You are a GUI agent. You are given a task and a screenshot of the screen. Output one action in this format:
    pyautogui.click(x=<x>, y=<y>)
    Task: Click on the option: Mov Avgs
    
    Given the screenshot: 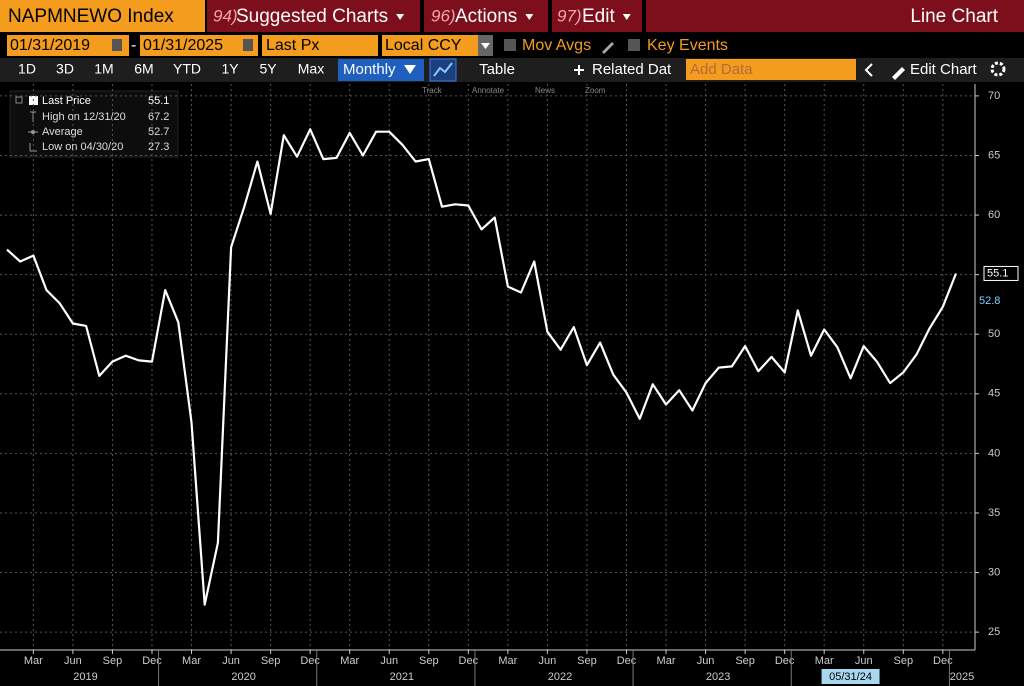 What is the action you would take?
    pyautogui.click(x=556, y=45)
    